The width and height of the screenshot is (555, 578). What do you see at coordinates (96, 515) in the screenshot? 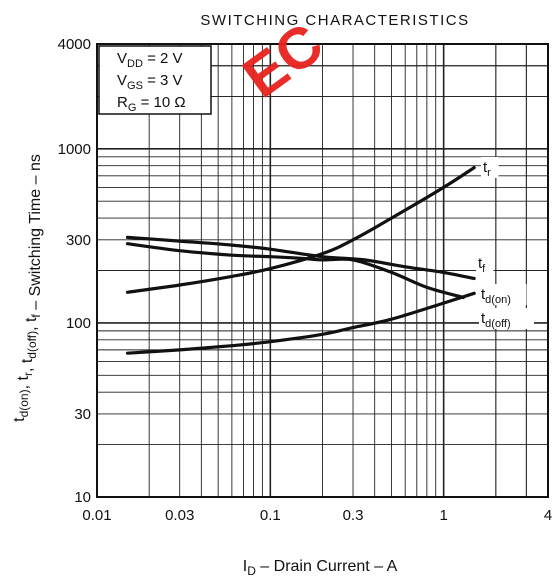
I see `x-tick-label: 0.01` at bounding box center [96, 515].